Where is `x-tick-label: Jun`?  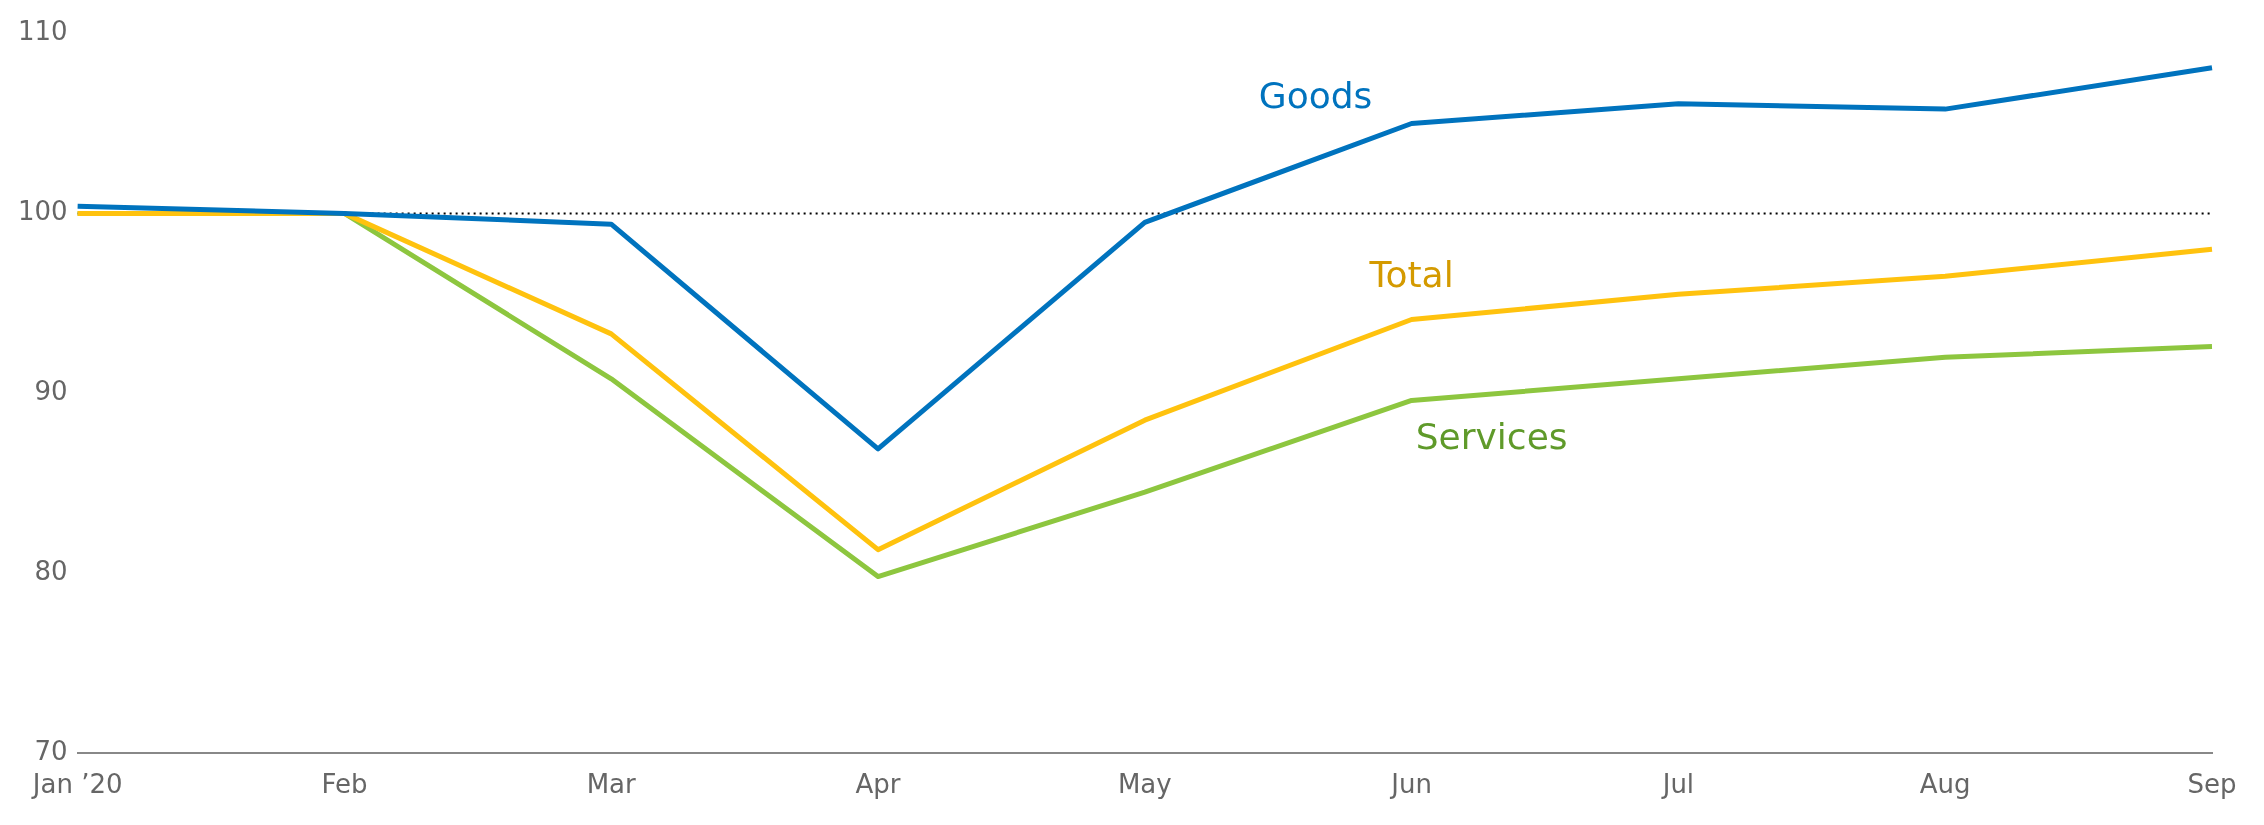
x-tick-label: Jun is located at coordinates (1410, 784).